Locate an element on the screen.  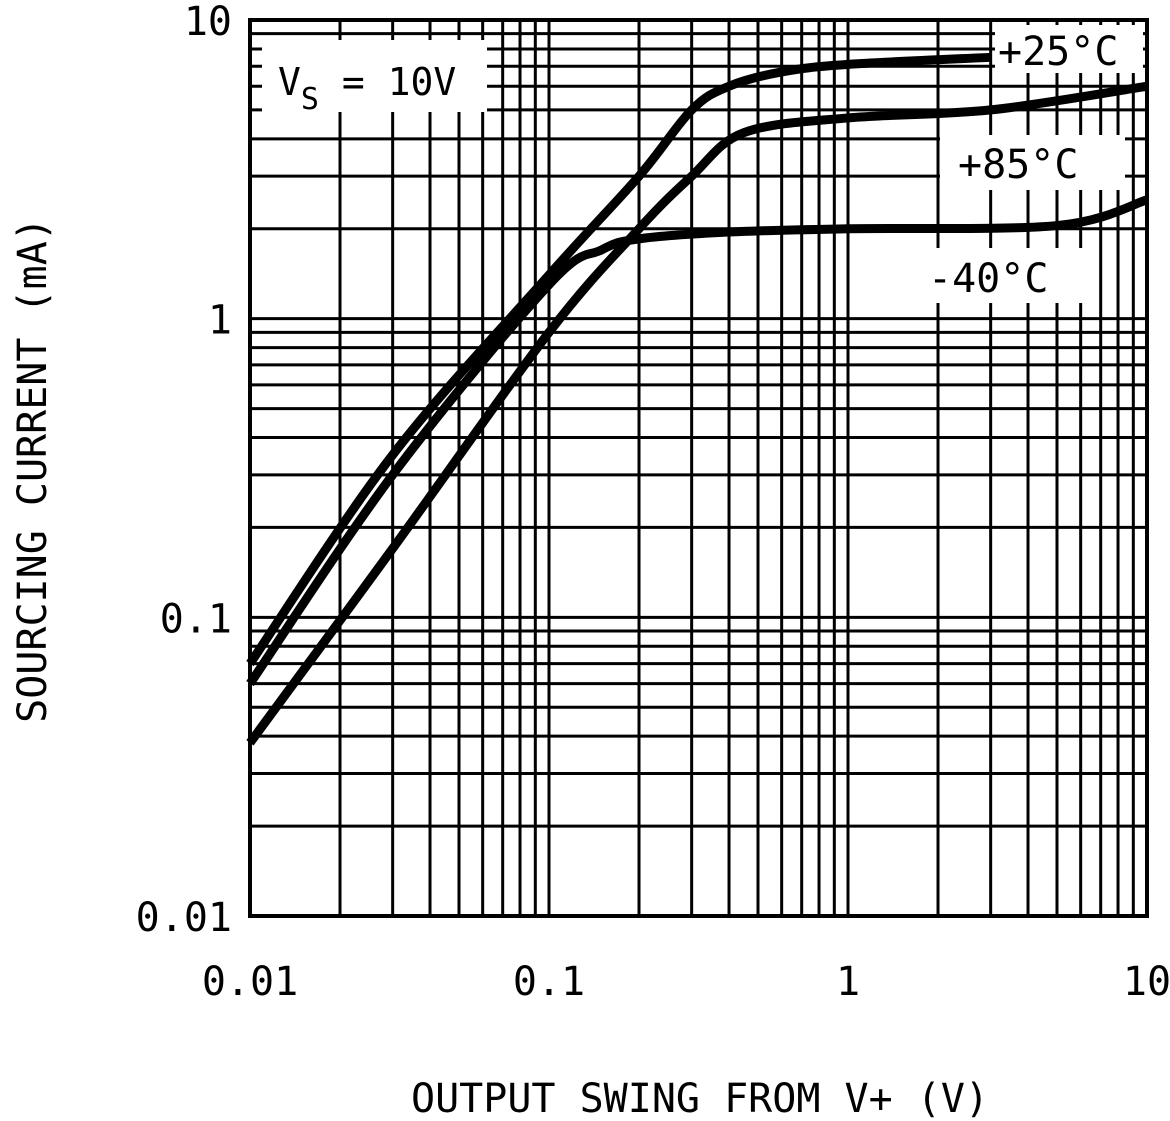
series-label-85: +85°C is located at coordinates (1018, 165).